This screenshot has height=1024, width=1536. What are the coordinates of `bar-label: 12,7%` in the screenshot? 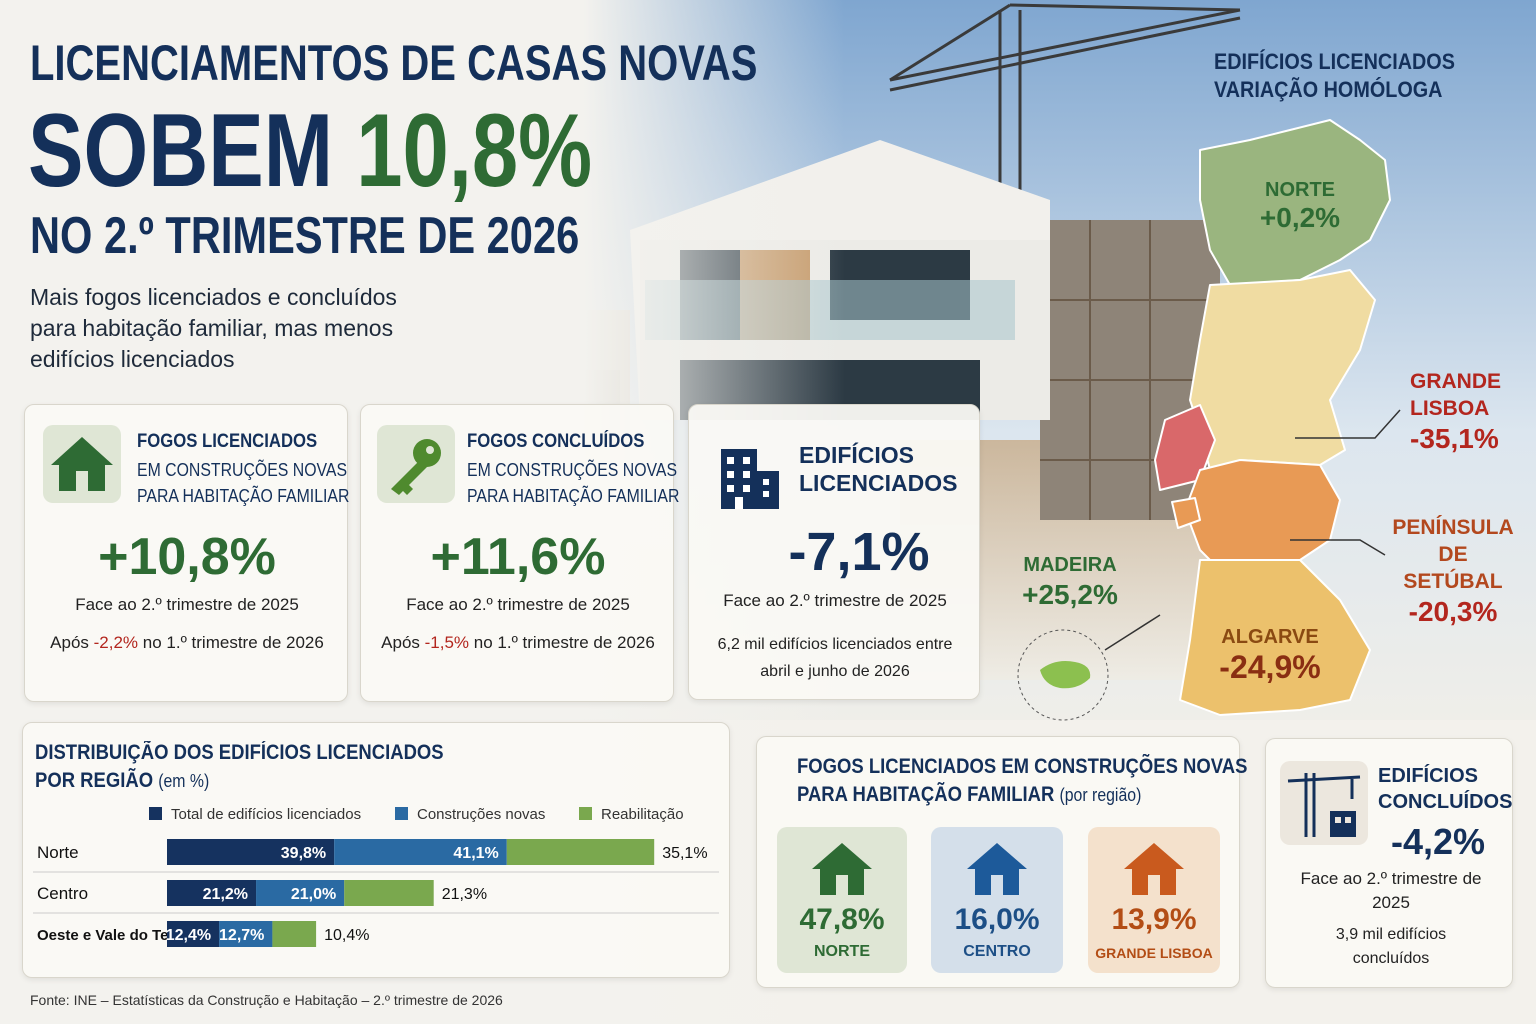 It's located at (241, 935).